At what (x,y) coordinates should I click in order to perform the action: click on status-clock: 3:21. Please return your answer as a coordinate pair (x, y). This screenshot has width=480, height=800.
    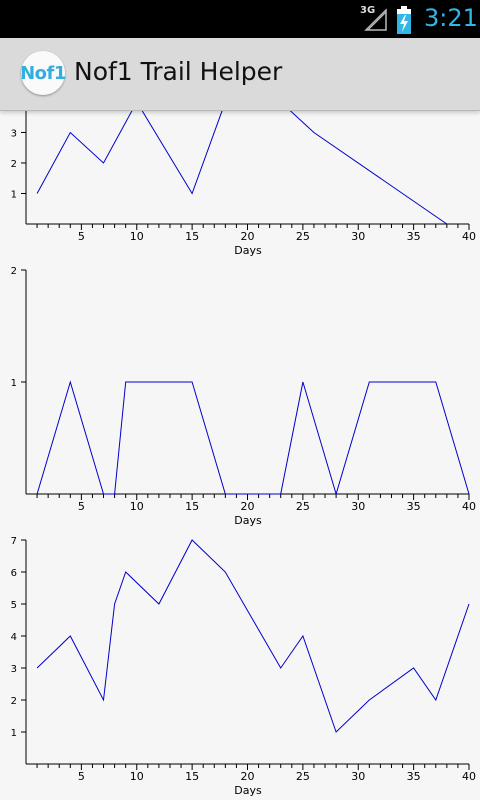
    Looking at the image, I should click on (451, 18).